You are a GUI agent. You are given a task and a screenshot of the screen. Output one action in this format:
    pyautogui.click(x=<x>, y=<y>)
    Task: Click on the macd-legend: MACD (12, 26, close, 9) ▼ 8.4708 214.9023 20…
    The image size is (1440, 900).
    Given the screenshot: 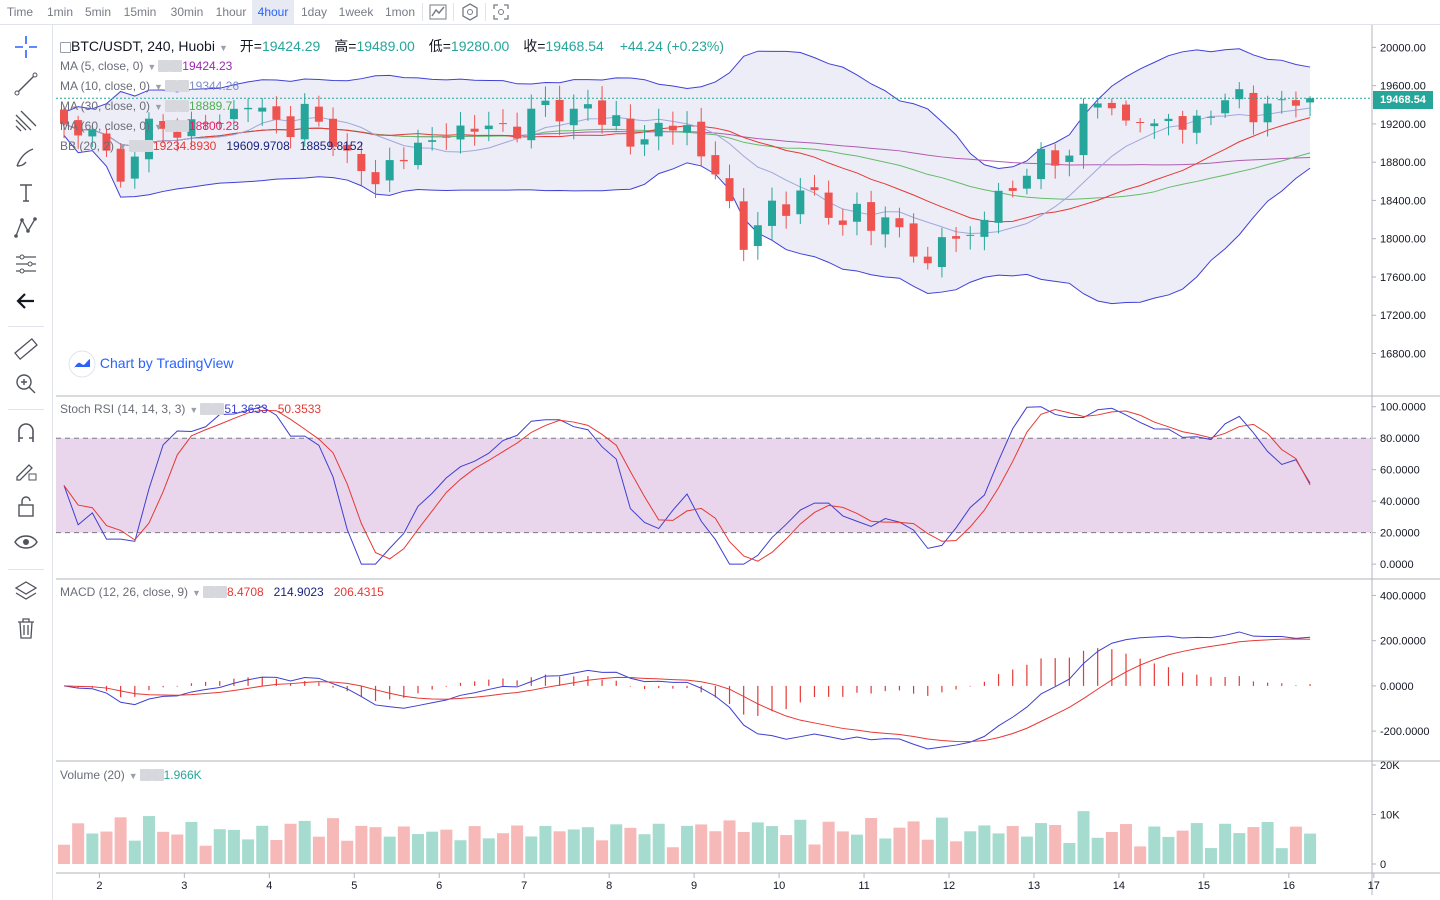 What is the action you would take?
    pyautogui.click(x=222, y=592)
    